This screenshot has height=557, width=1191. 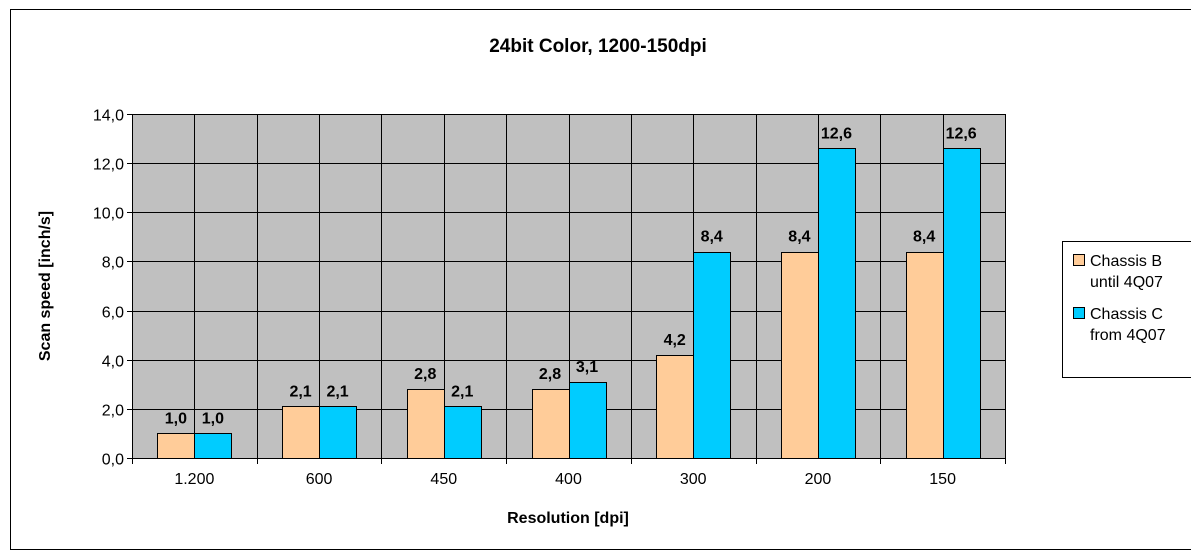 What do you see at coordinates (1126, 261) in the screenshot?
I see `legend-label-1: Chassis B` at bounding box center [1126, 261].